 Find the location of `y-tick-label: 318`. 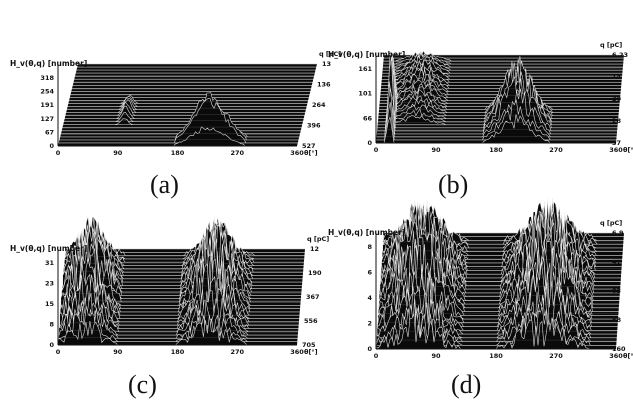

y-tick-label: 318 is located at coordinates (47, 78).